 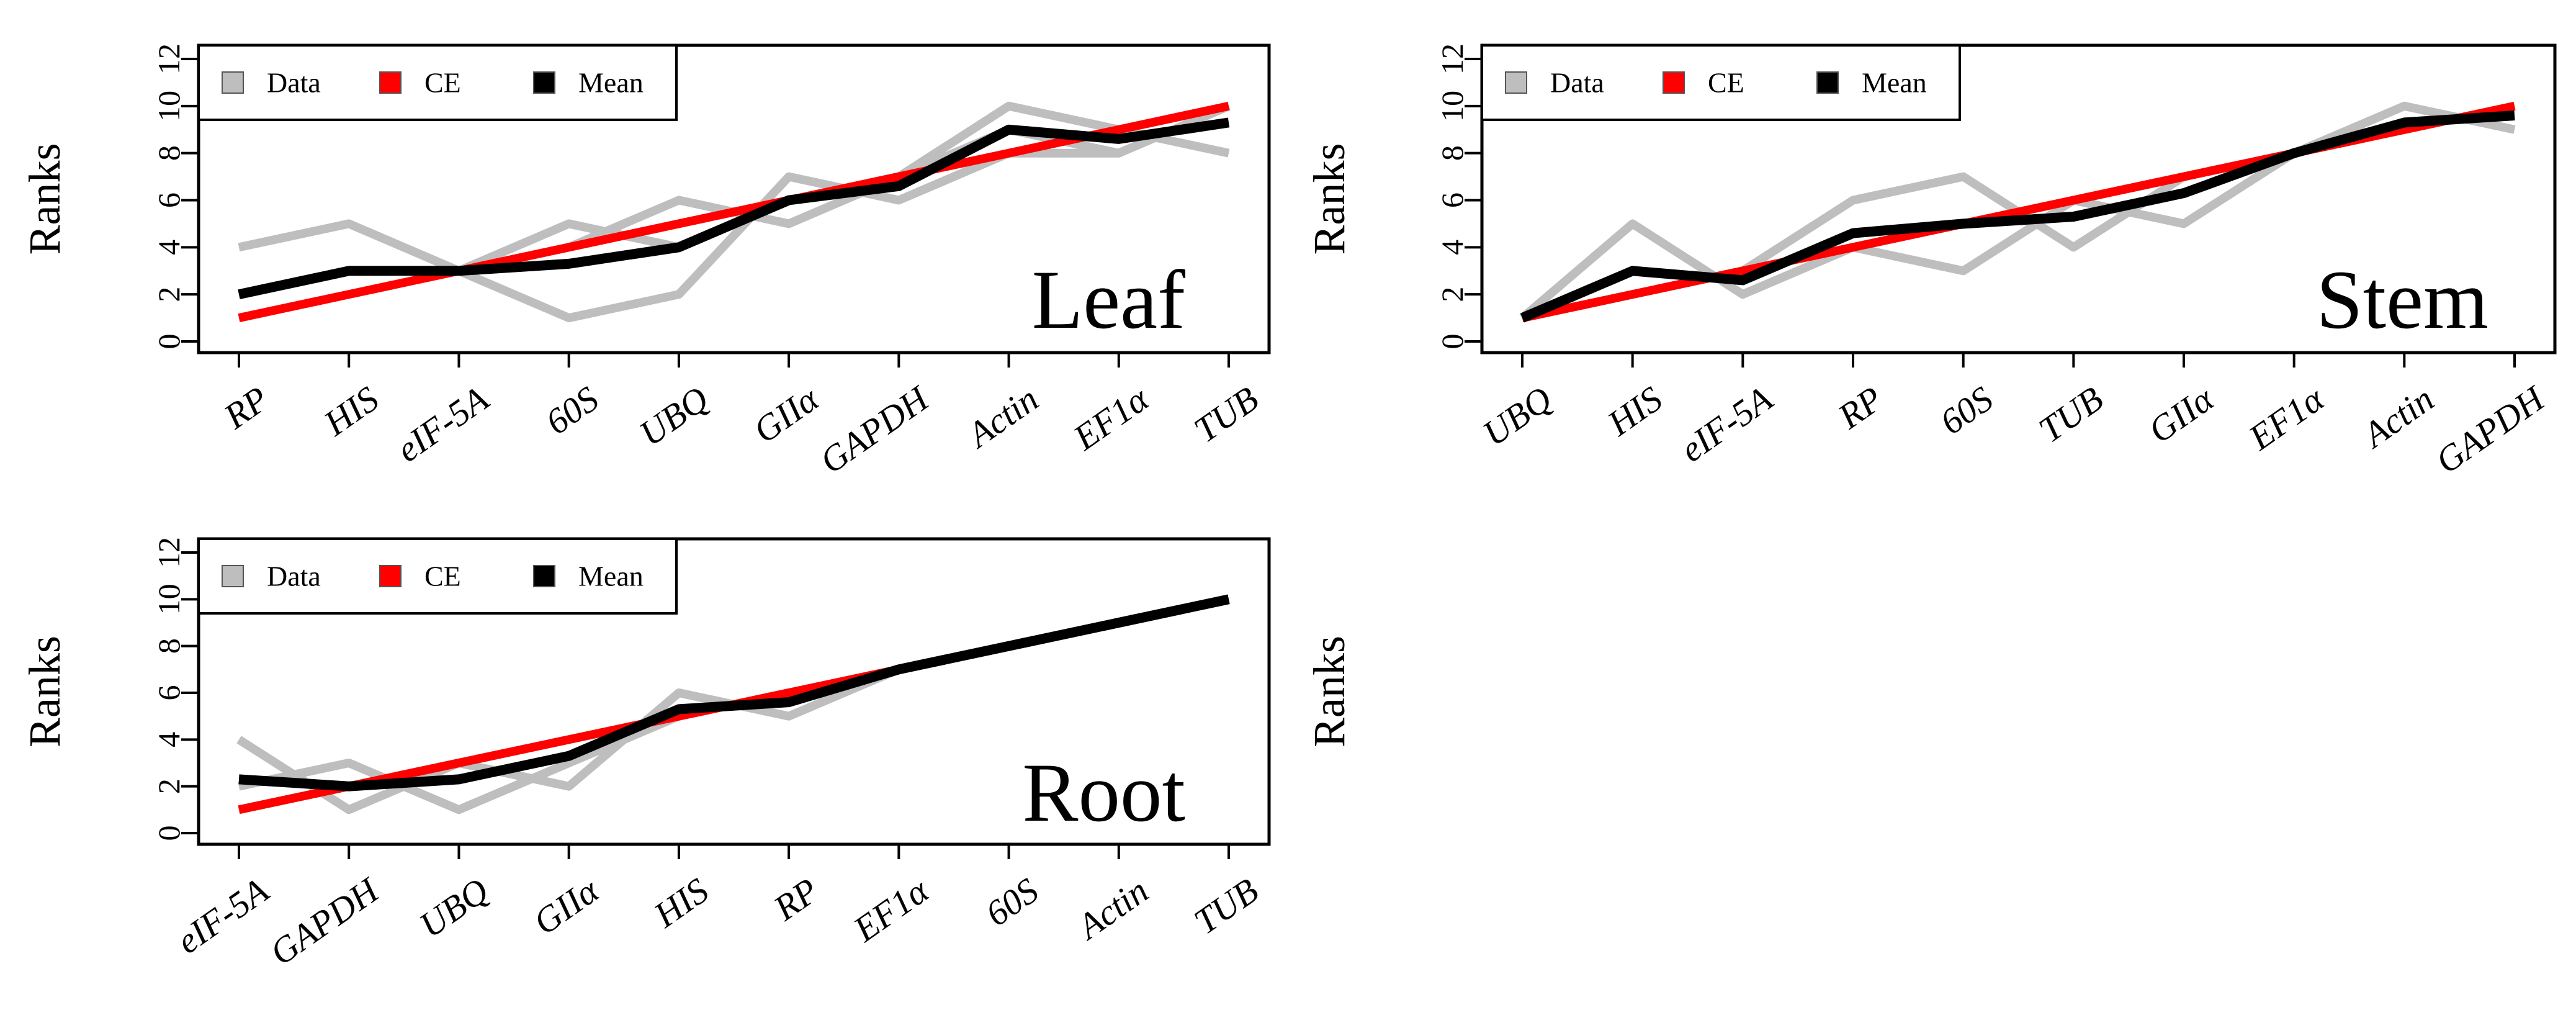 What do you see at coordinates (1103, 793) in the screenshot?
I see `panel-title: Root` at bounding box center [1103, 793].